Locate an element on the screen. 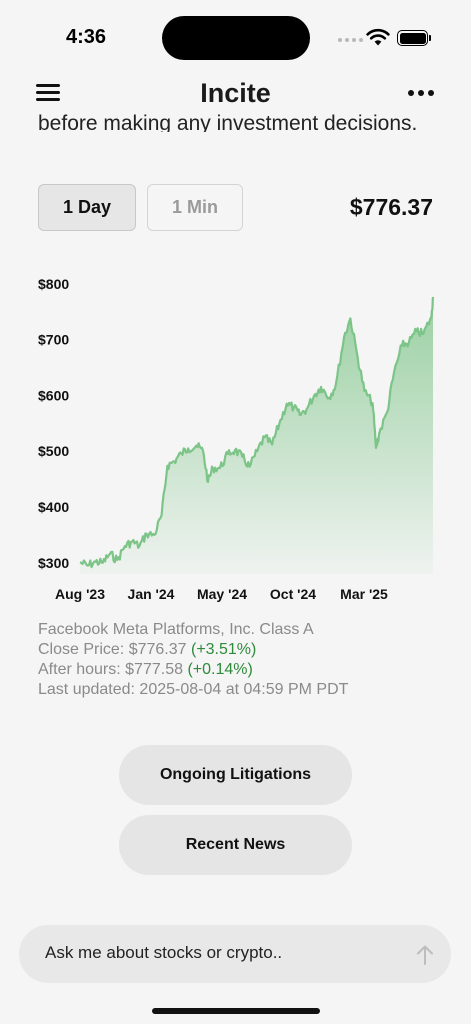 The height and width of the screenshot is (1024, 471). close-price-line: Close Price: $776.37 (+3.51%) is located at coordinates (193, 650).